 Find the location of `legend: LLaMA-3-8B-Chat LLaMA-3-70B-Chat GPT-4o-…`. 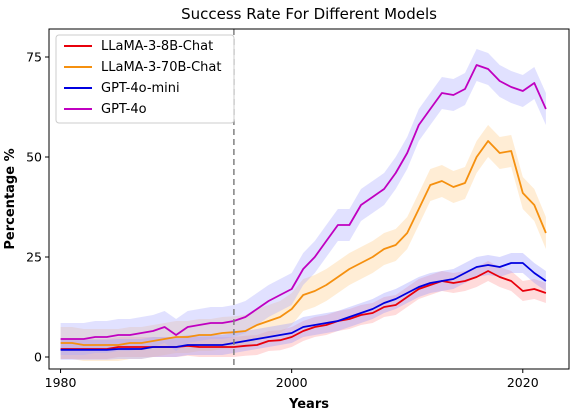

legend: LLaMA-3-8B-Chat LLaMA-3-70B-Chat GPT-4o-… is located at coordinates (145, 79).